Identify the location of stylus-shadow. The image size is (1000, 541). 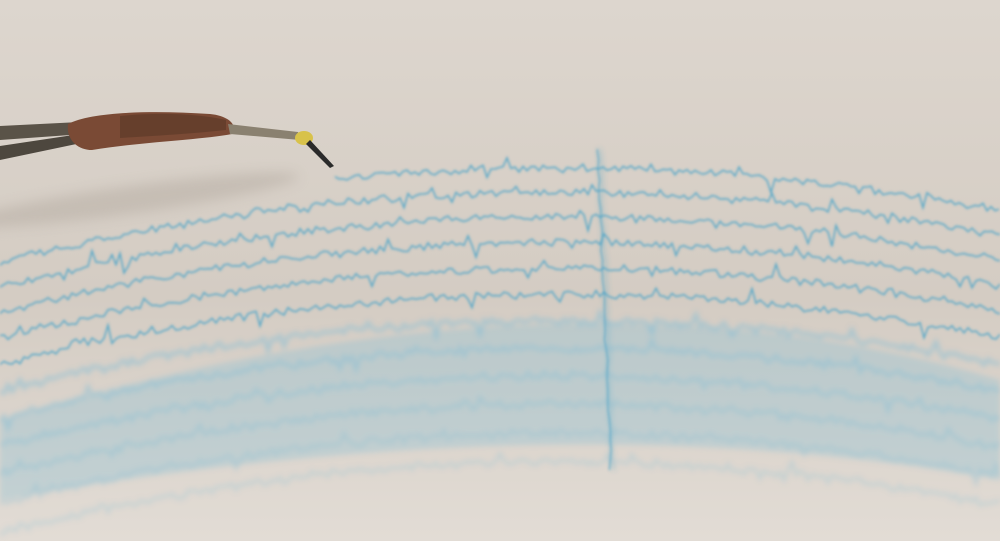
(149, 200).